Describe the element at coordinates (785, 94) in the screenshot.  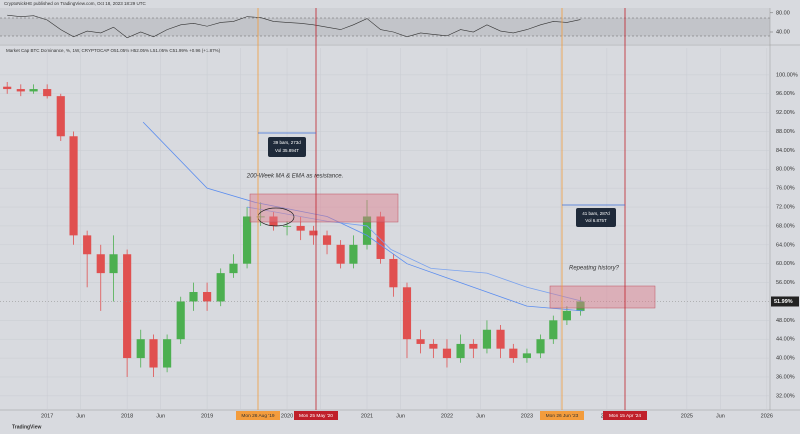
I see `y-tick-label: 96.00%` at that location.